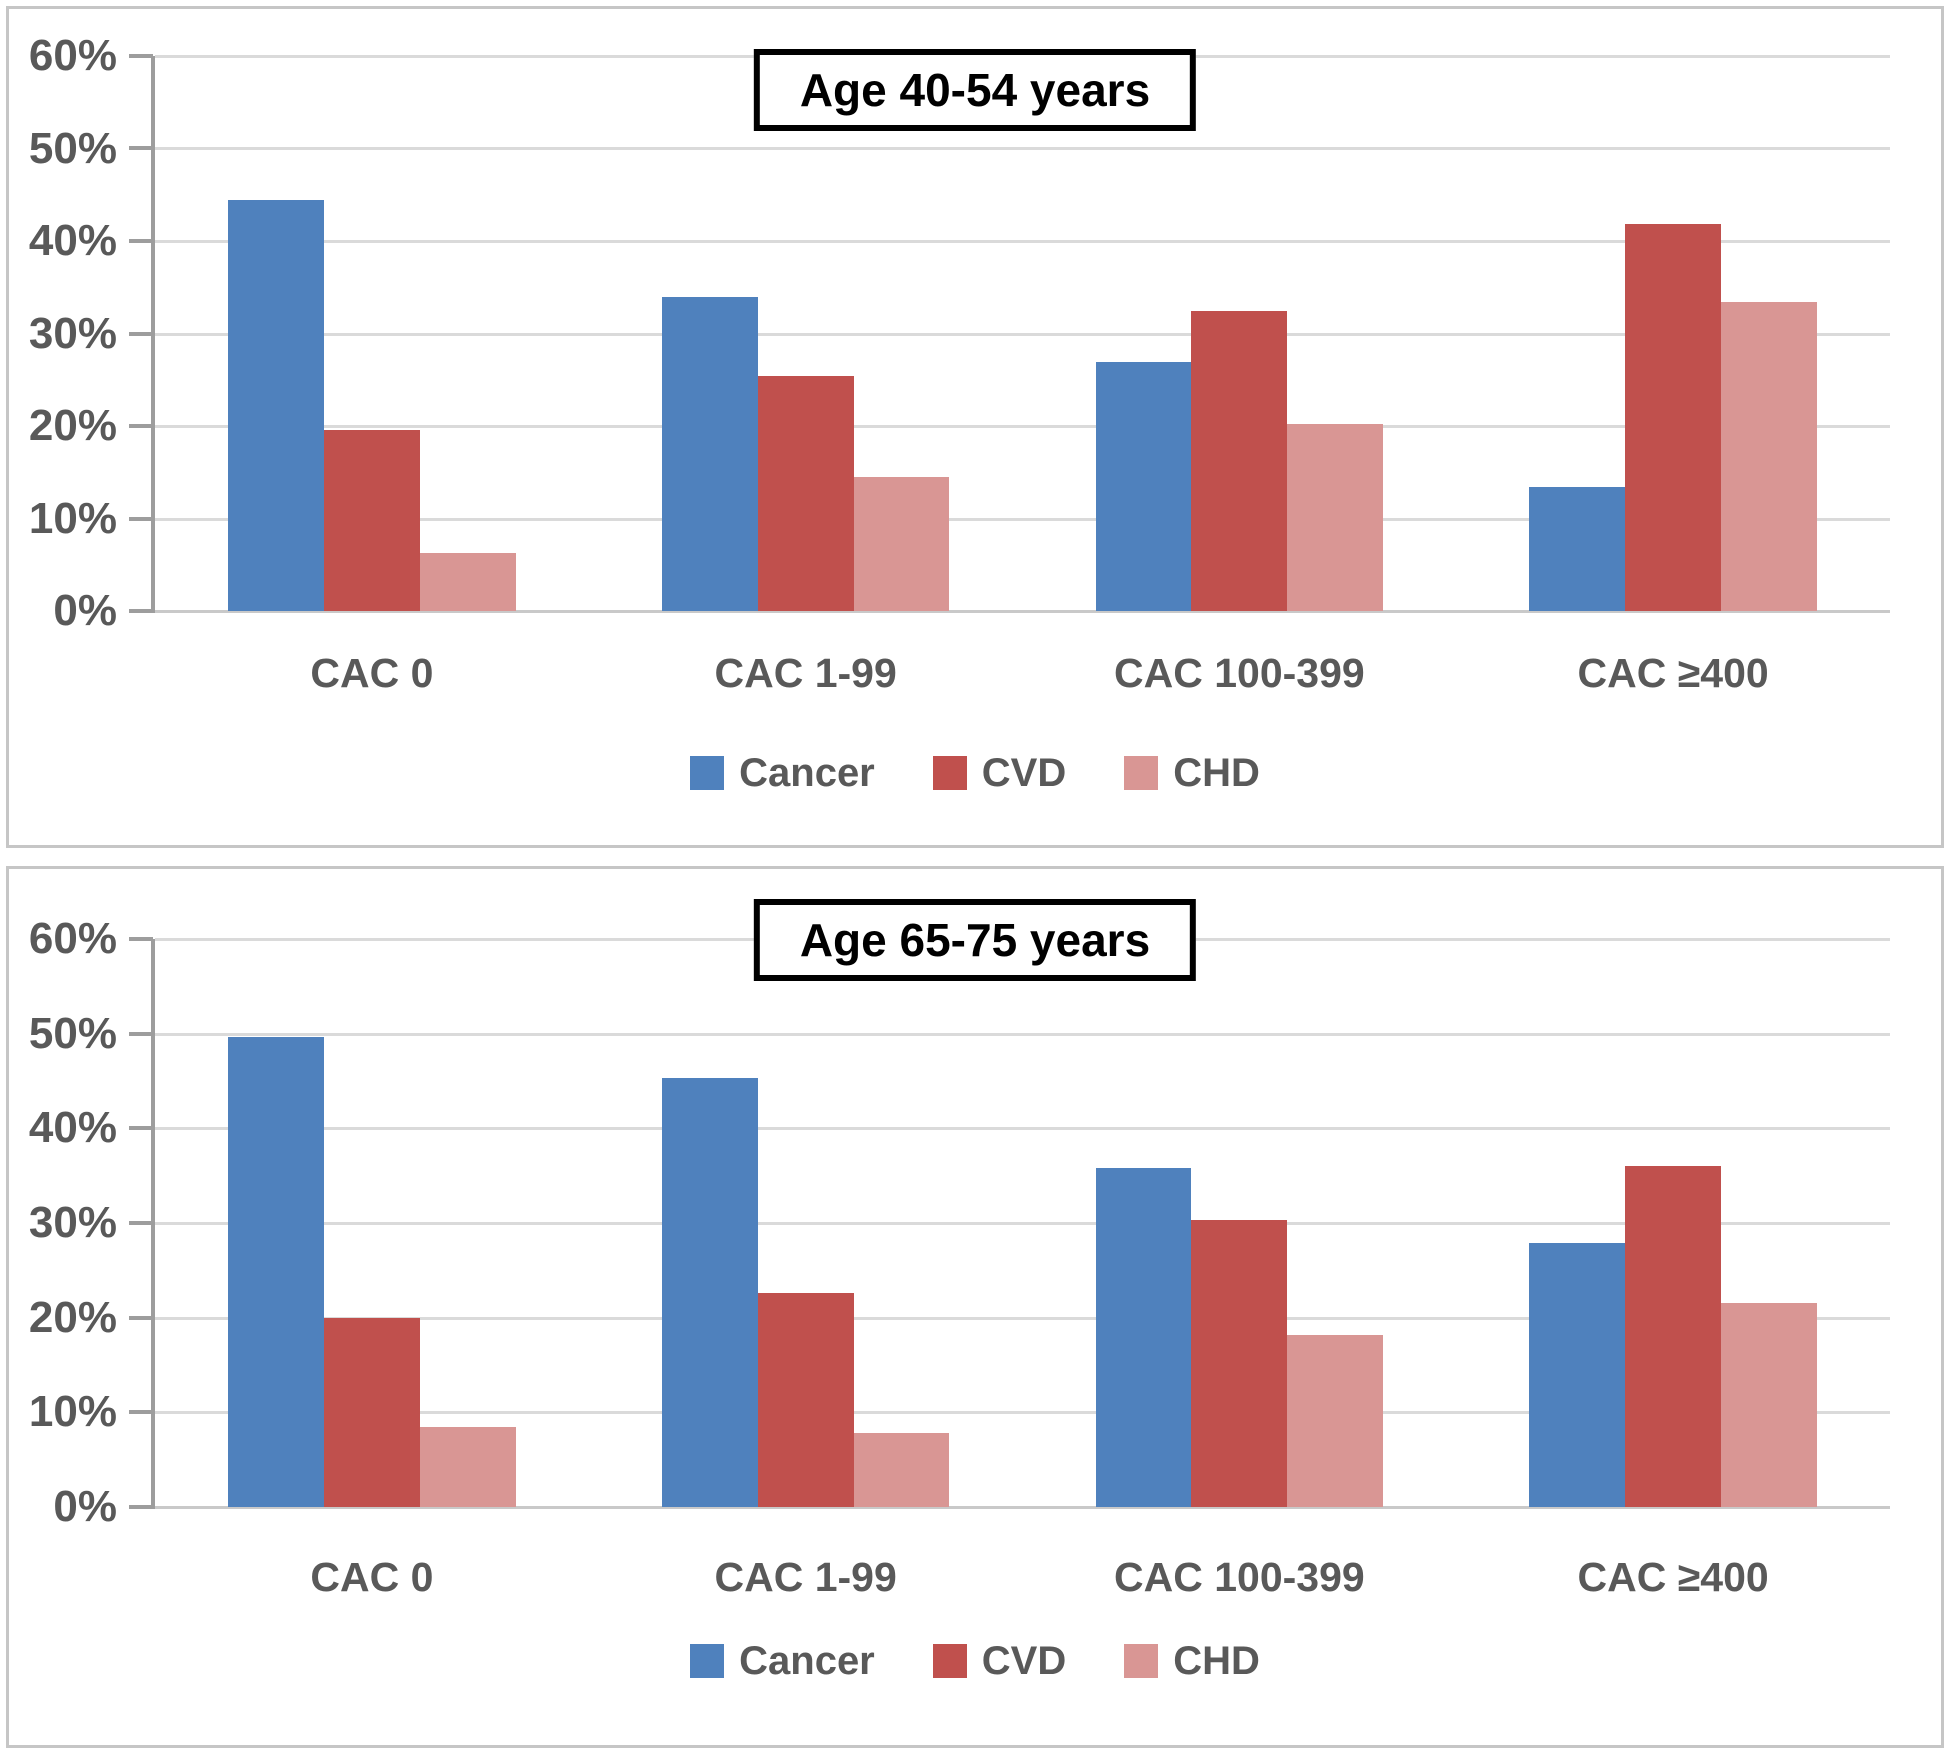  What do you see at coordinates (805, 673) in the screenshot?
I see `x-axis-category-label-cac-1-99: CAC 1-99` at bounding box center [805, 673].